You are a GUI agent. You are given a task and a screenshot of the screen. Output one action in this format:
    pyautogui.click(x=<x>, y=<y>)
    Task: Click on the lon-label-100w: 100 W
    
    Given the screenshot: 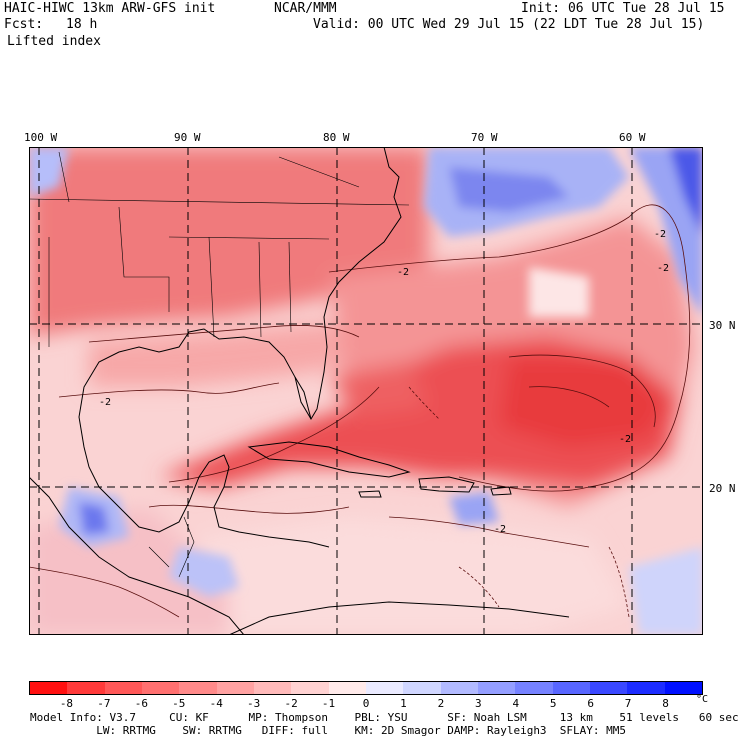 What is the action you would take?
    pyautogui.click(x=41, y=137)
    